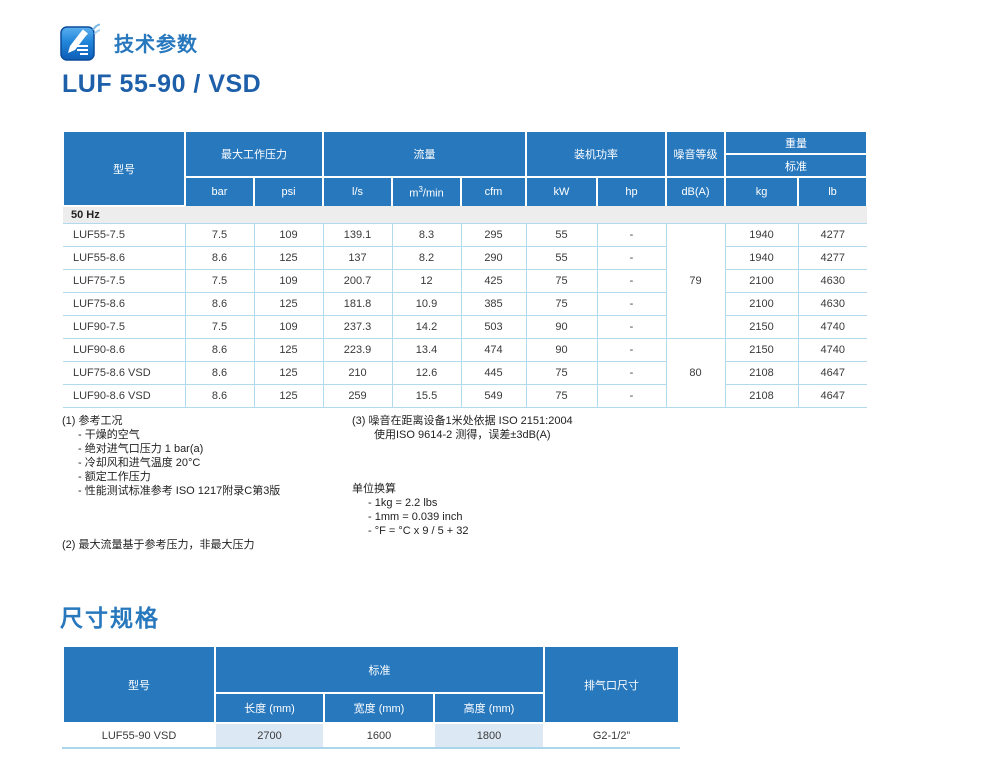  I want to click on table-row: LUF75-8.6 VSD 8.6 125 210 12.6 445 75- 2108 4647, so click(465, 372).